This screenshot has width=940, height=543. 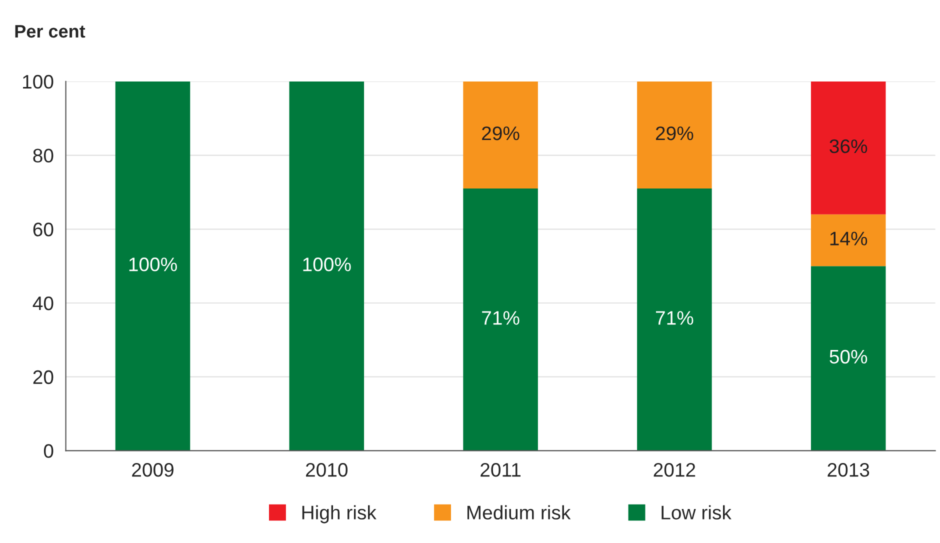 I want to click on legend-label: Low risk, so click(x=697, y=512).